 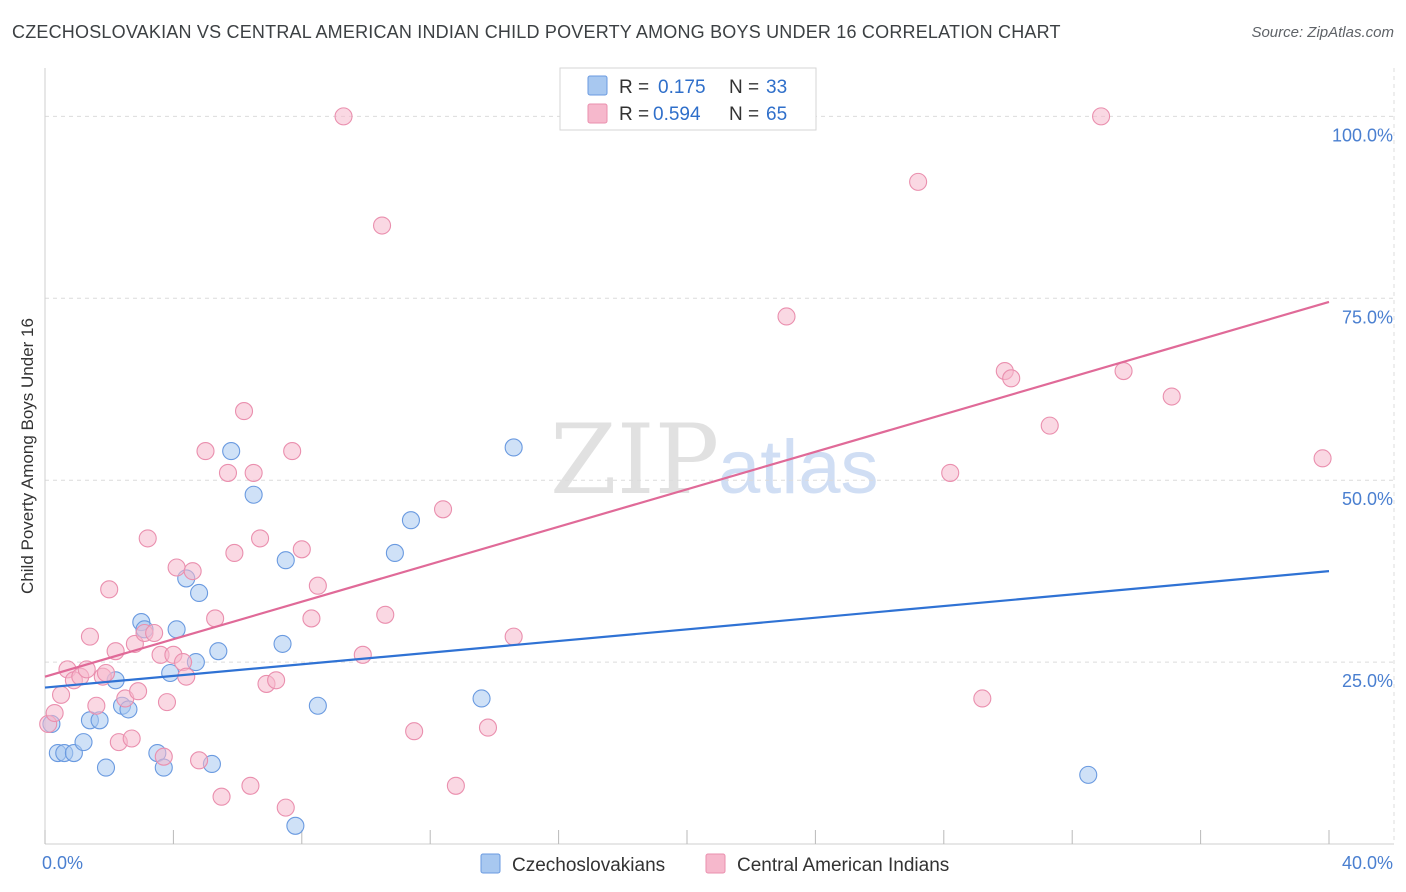 I want to click on legend-label-czechoslovakians: Czechoslovakians, so click(x=588, y=865).